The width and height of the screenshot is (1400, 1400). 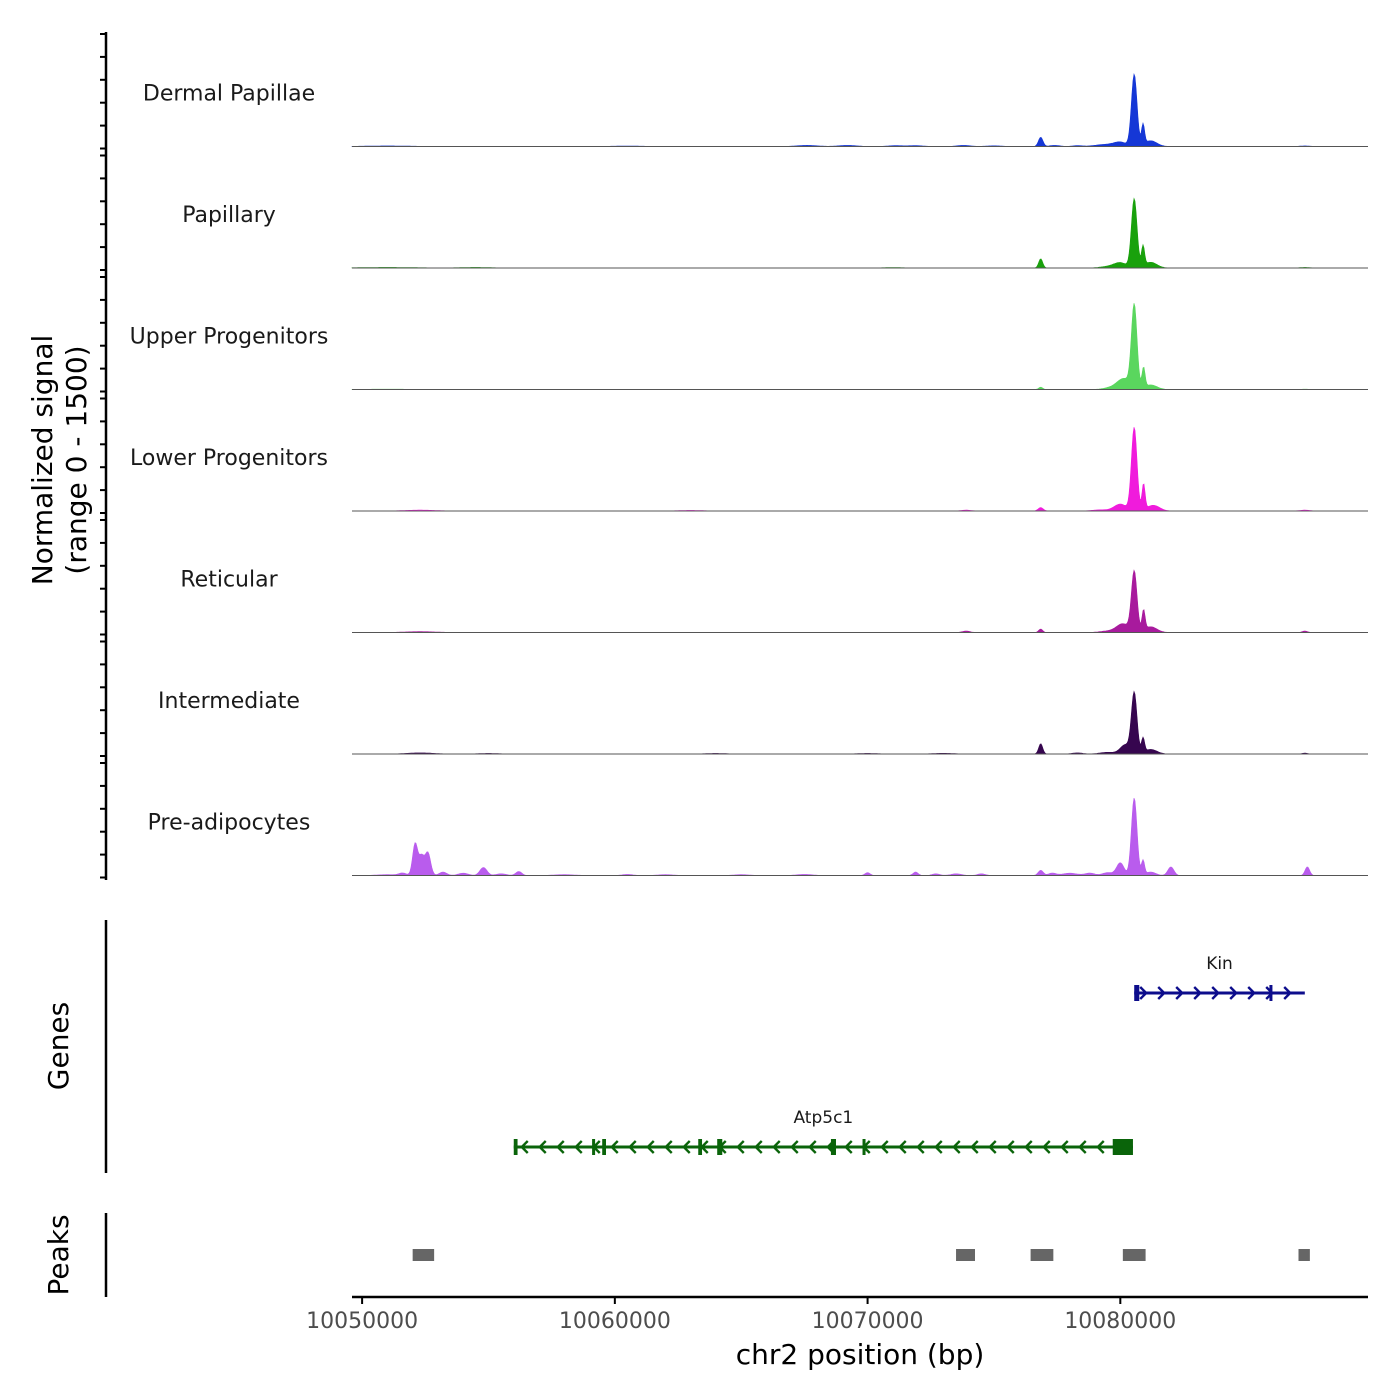 What do you see at coordinates (909, 1054) in the screenshot?
I see `gene-layer: Kin Atp5c1` at bounding box center [909, 1054].